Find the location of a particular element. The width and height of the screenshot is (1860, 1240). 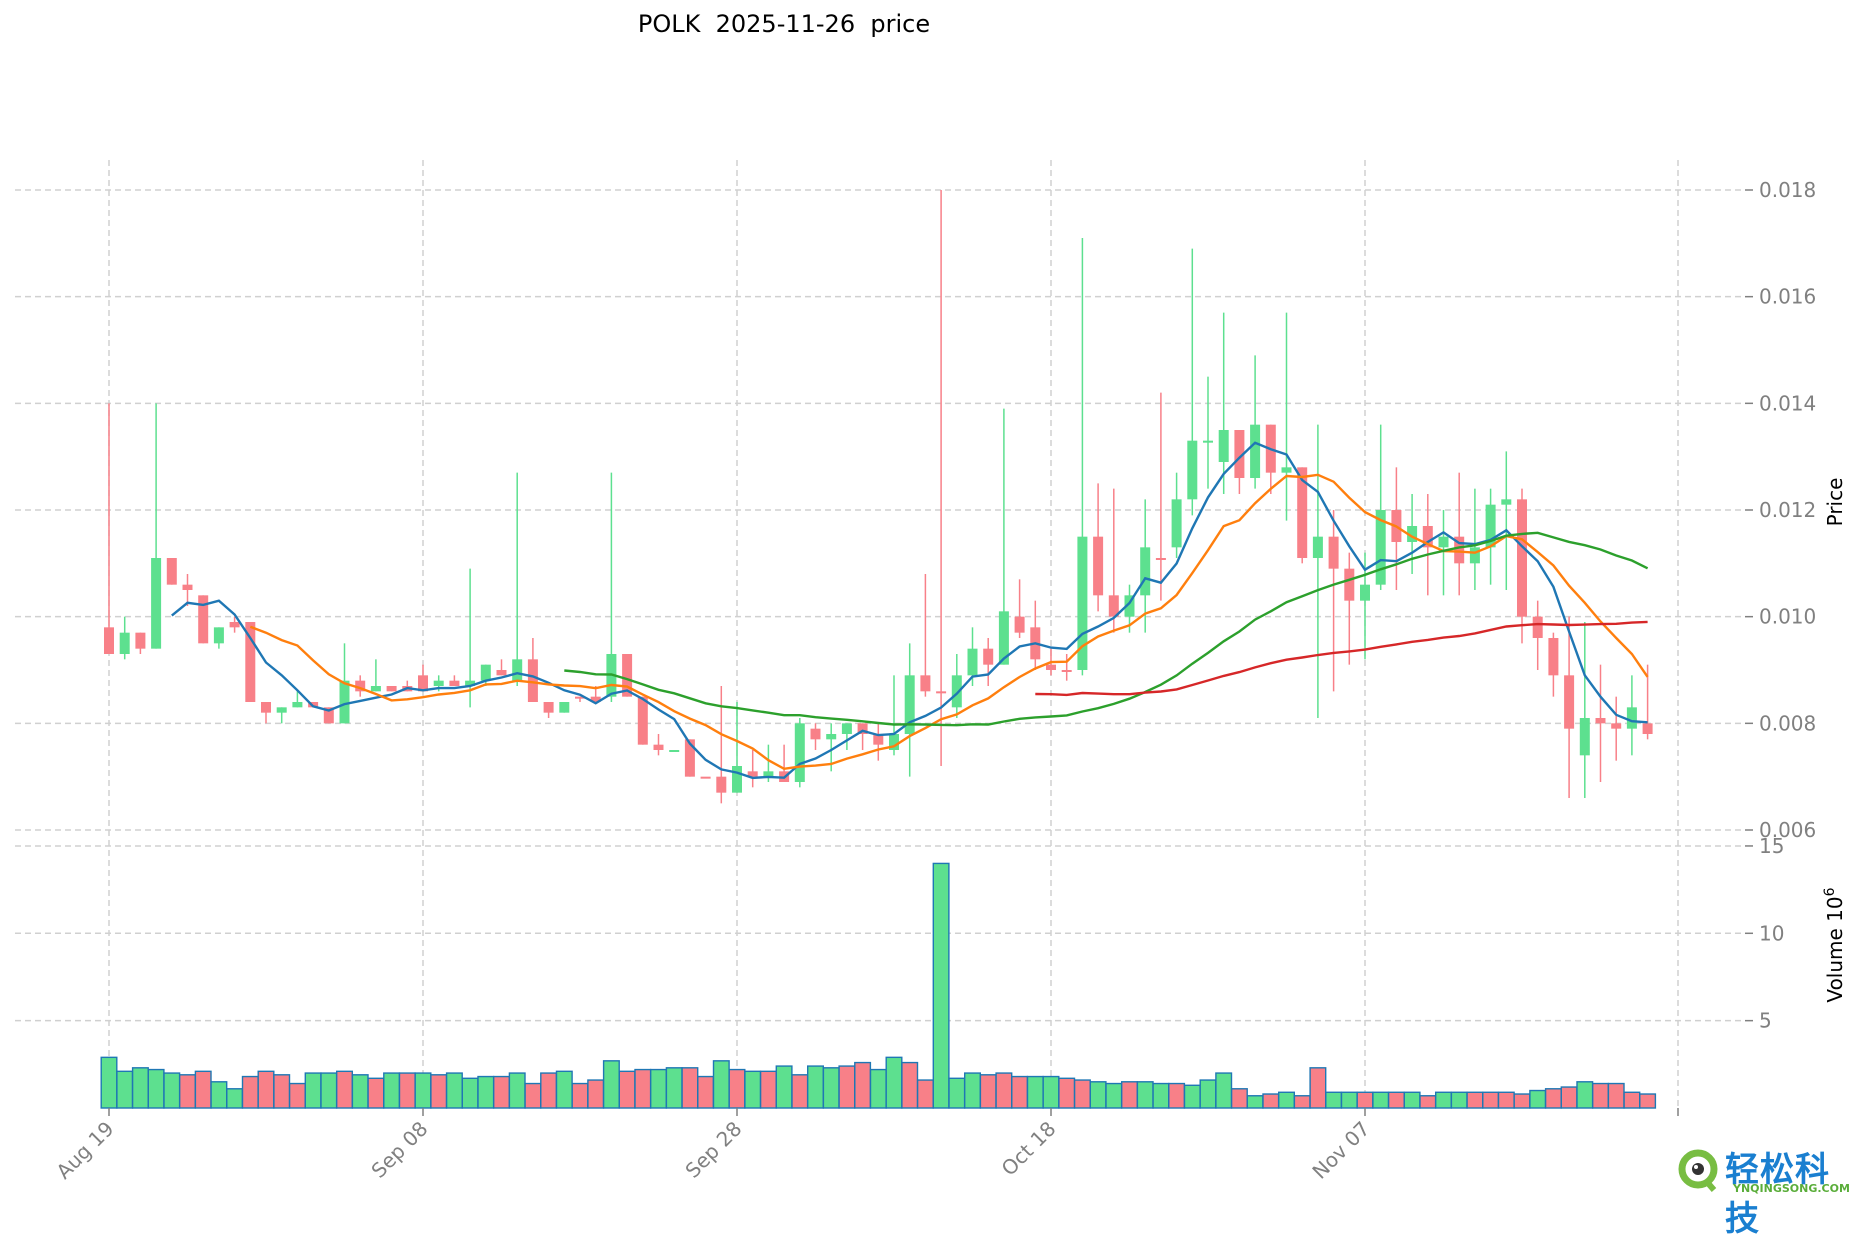

price-tick-label: 0.016 is located at coordinates (1787, 297).